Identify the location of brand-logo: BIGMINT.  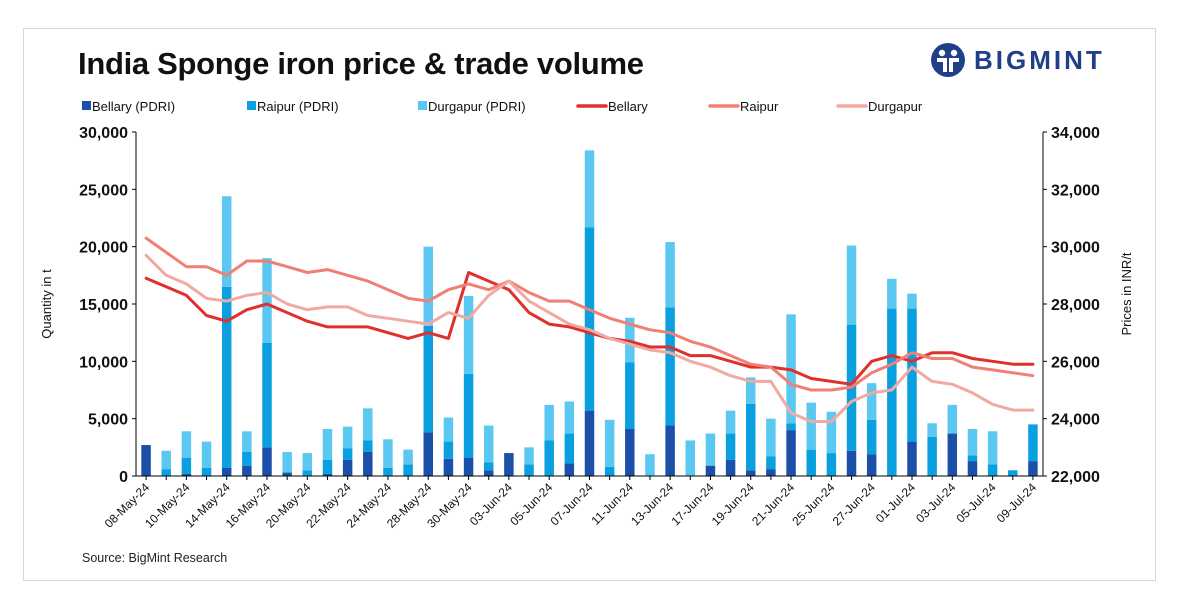
(1017, 60).